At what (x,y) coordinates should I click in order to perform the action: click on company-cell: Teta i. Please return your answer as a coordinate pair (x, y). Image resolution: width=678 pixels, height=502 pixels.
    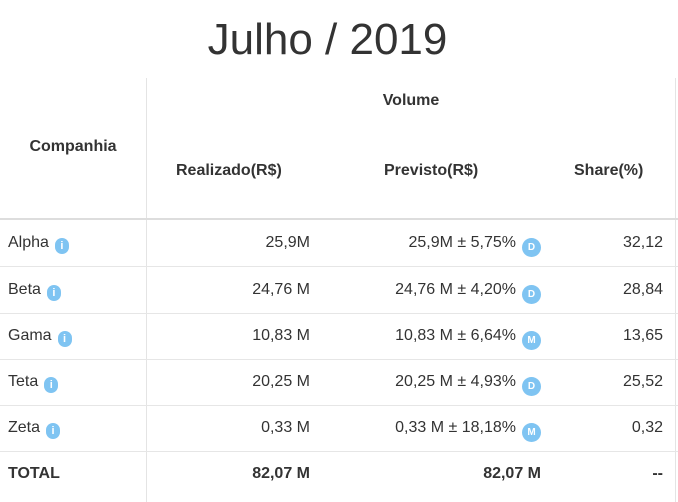
    Looking at the image, I should click on (33, 382).